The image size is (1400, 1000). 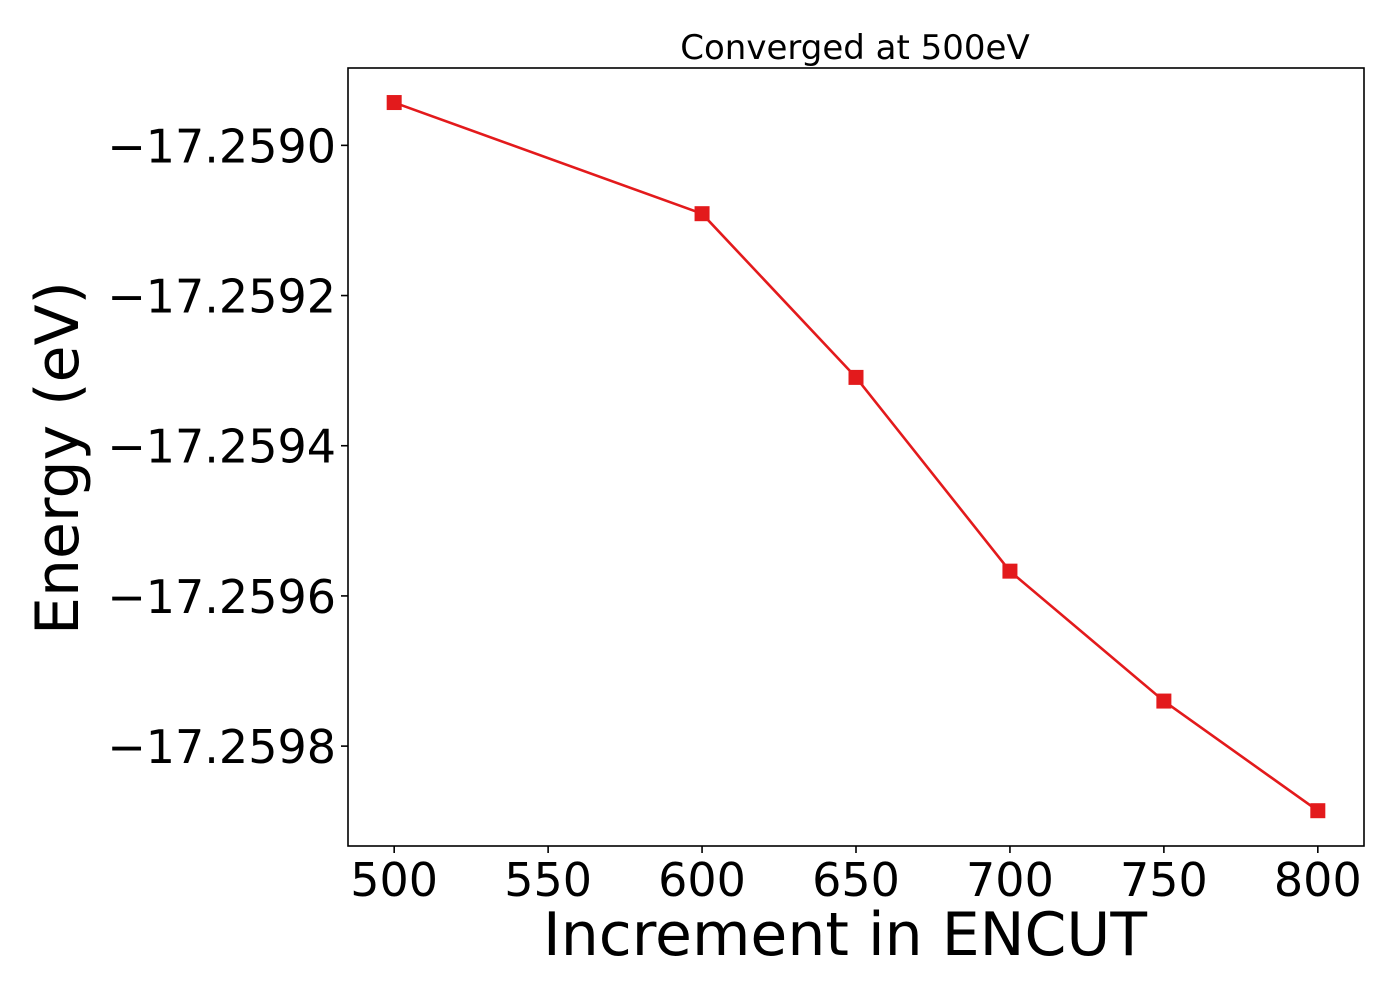 I want to click on y-axis-ticks: −17.2590 −17.2592 −17.2594 −17.2596 −17.2598, so click(x=227, y=446).